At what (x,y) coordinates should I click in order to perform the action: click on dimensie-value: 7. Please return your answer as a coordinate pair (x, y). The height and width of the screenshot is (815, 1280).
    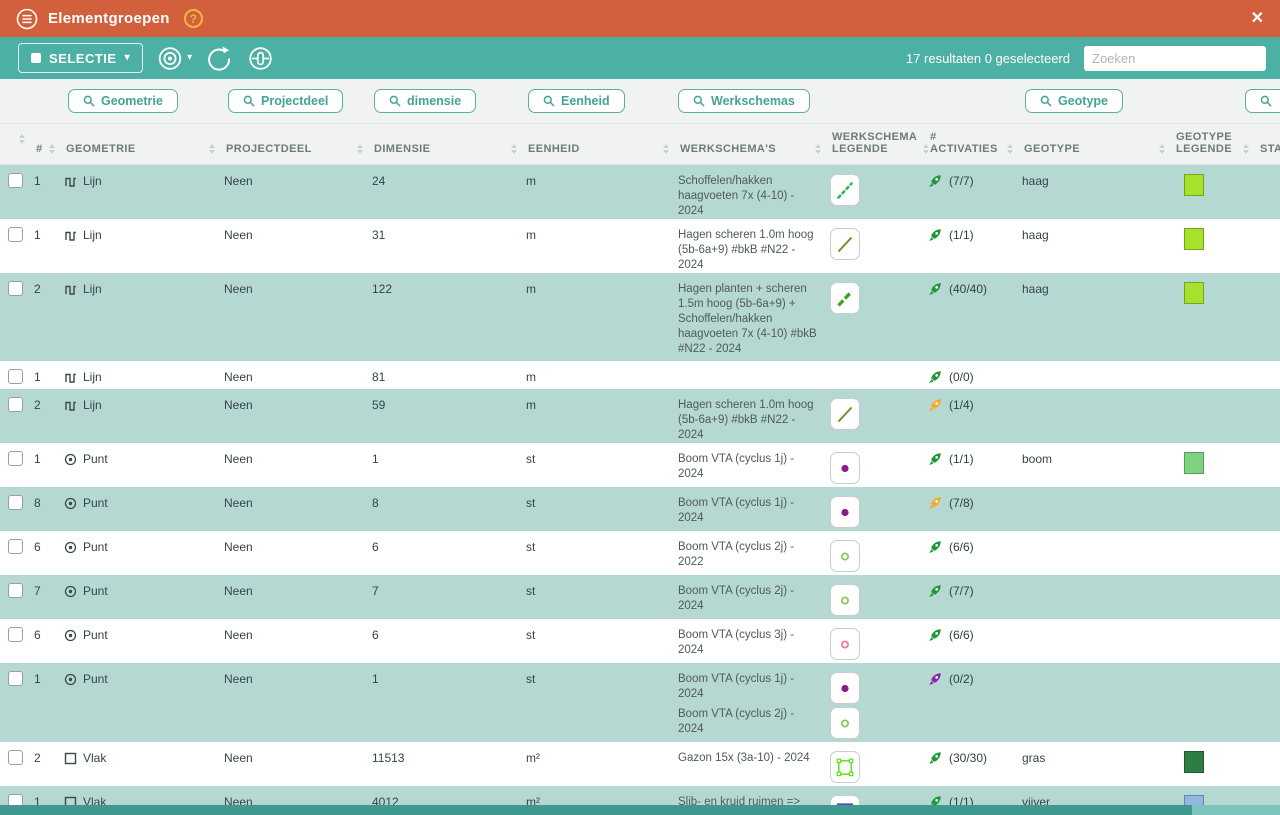
    Looking at the image, I should click on (375, 591).